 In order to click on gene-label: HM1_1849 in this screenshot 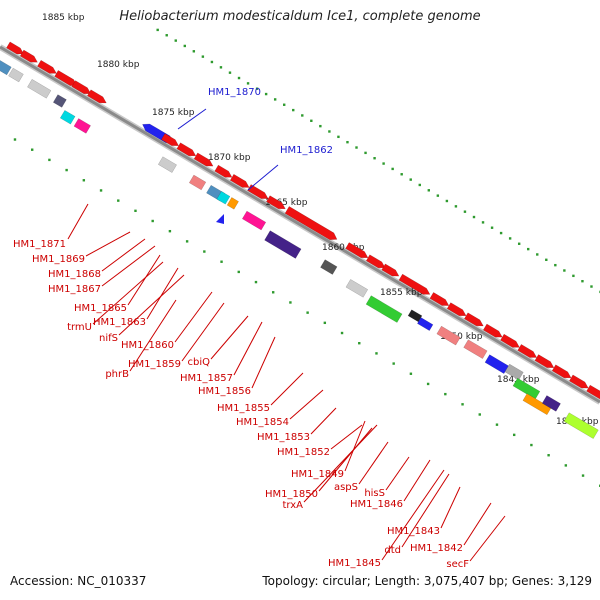, I will do `click(317, 474)`.